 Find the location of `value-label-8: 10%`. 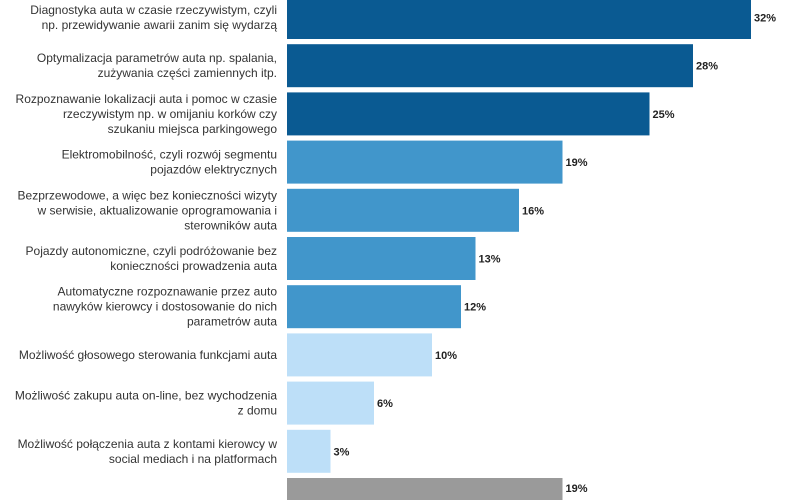

value-label-8: 10% is located at coordinates (446, 356).